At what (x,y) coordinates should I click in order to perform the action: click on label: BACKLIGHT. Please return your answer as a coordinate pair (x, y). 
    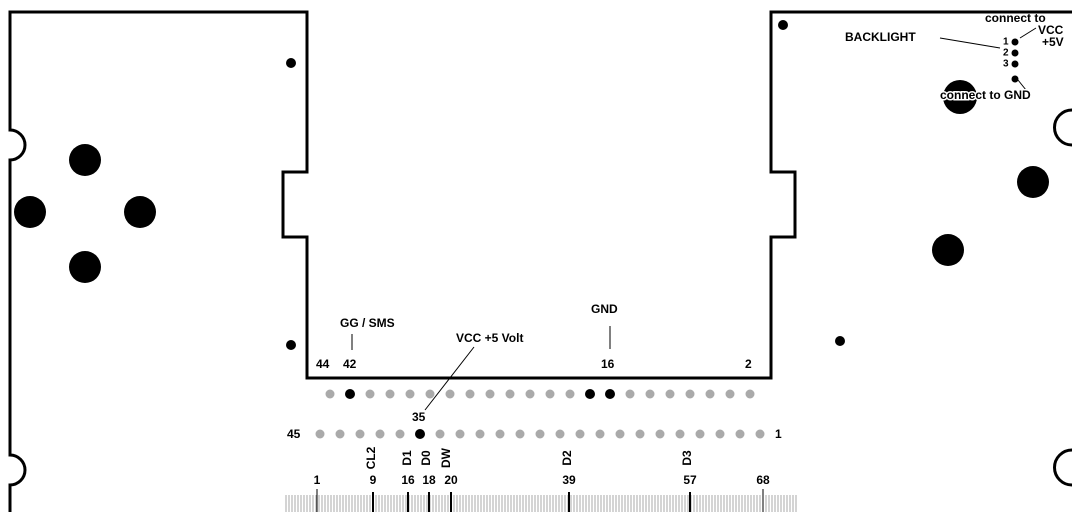
    Looking at the image, I should click on (880, 37).